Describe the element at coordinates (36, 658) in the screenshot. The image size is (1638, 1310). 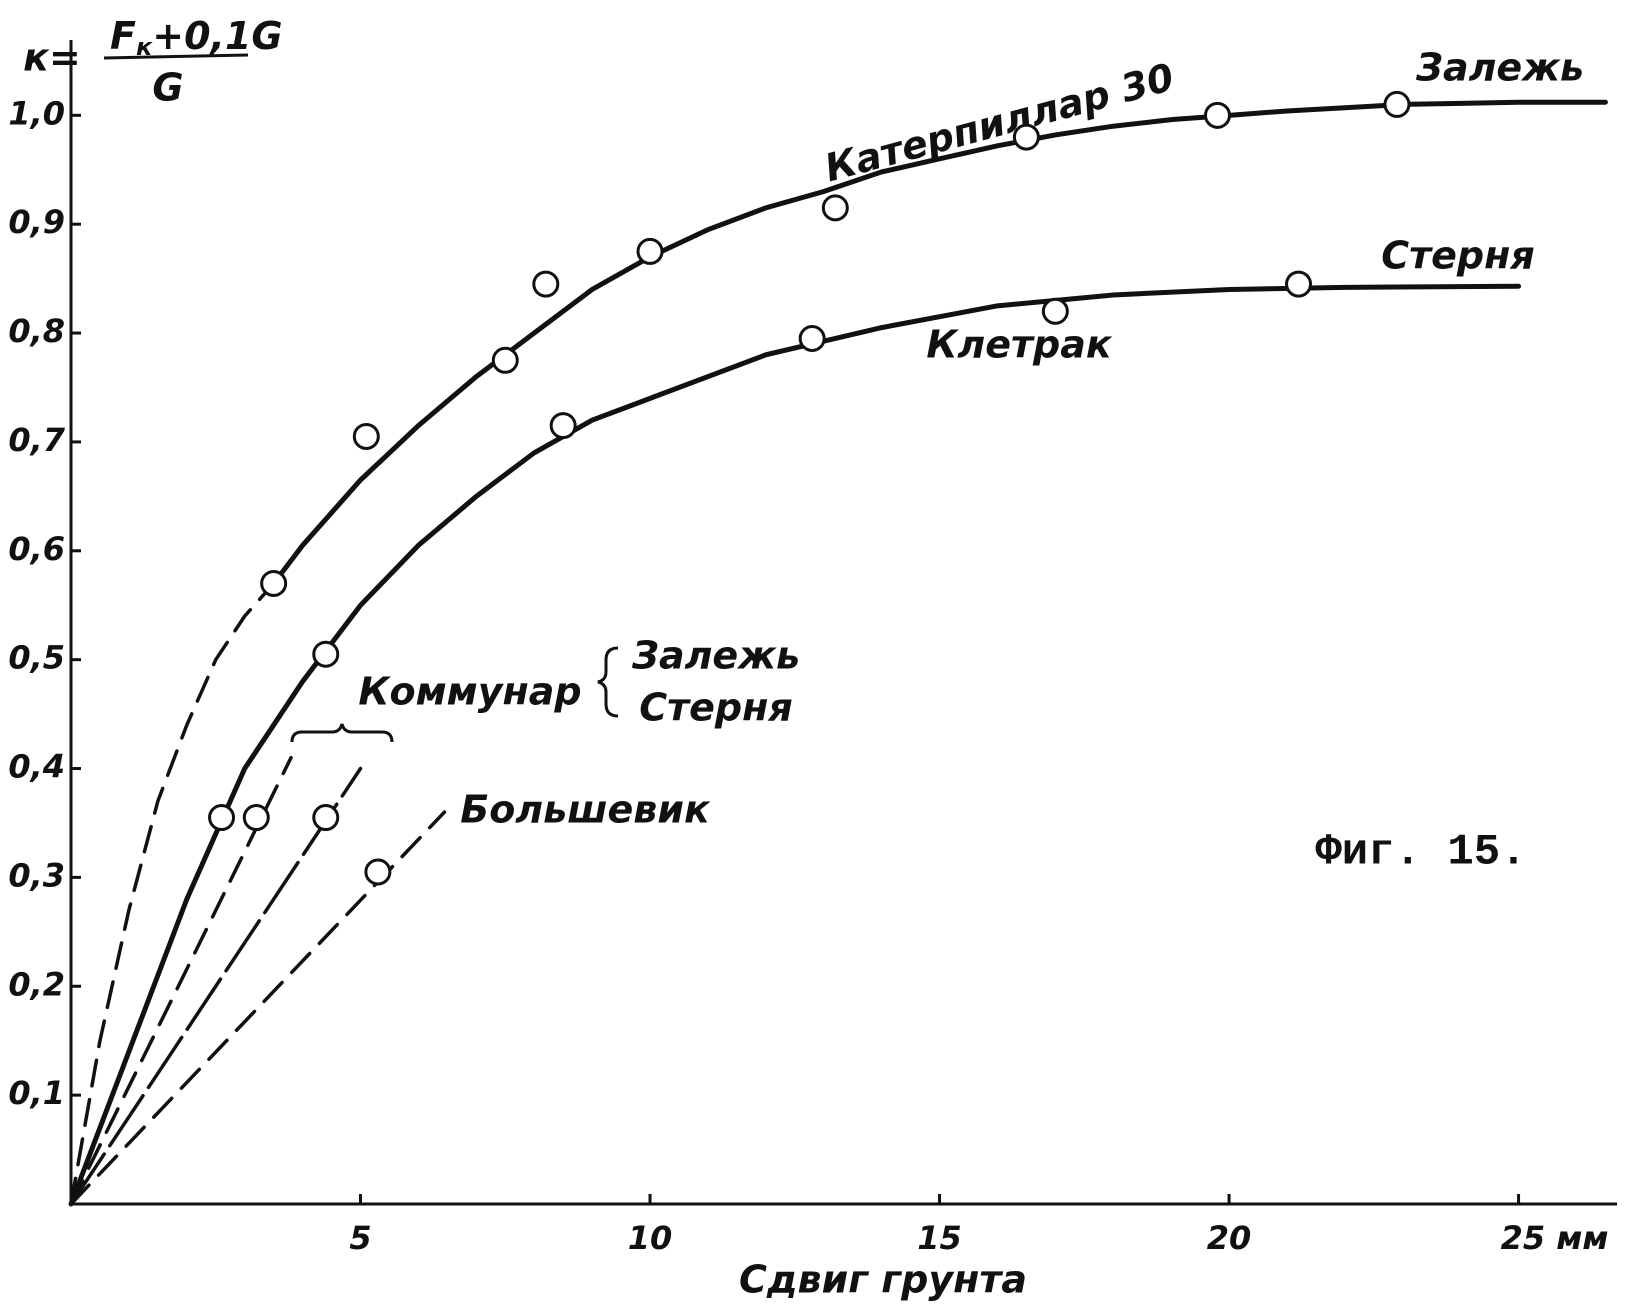
I see `y-tick-label: 0,5` at that location.